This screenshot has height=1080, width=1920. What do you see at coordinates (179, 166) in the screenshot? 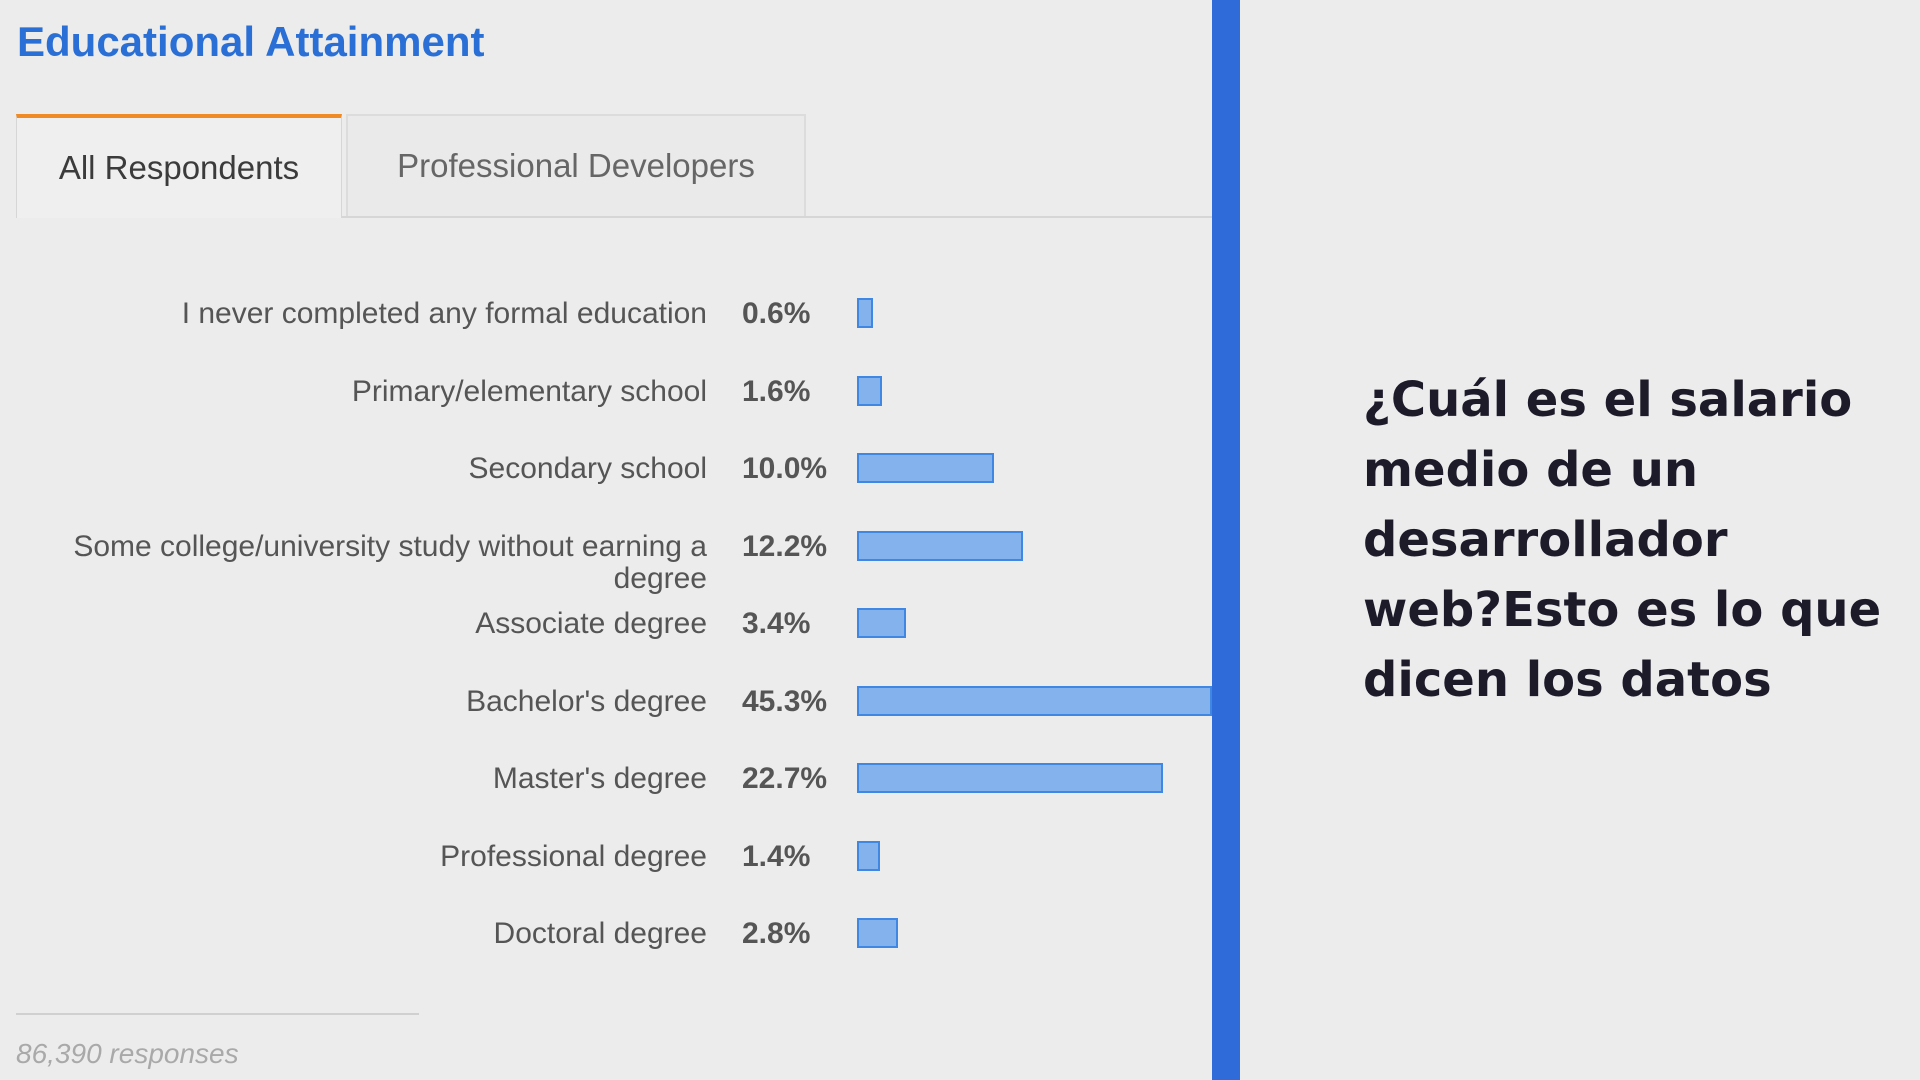
I see `tab-all-respondents: All Respondents` at bounding box center [179, 166].